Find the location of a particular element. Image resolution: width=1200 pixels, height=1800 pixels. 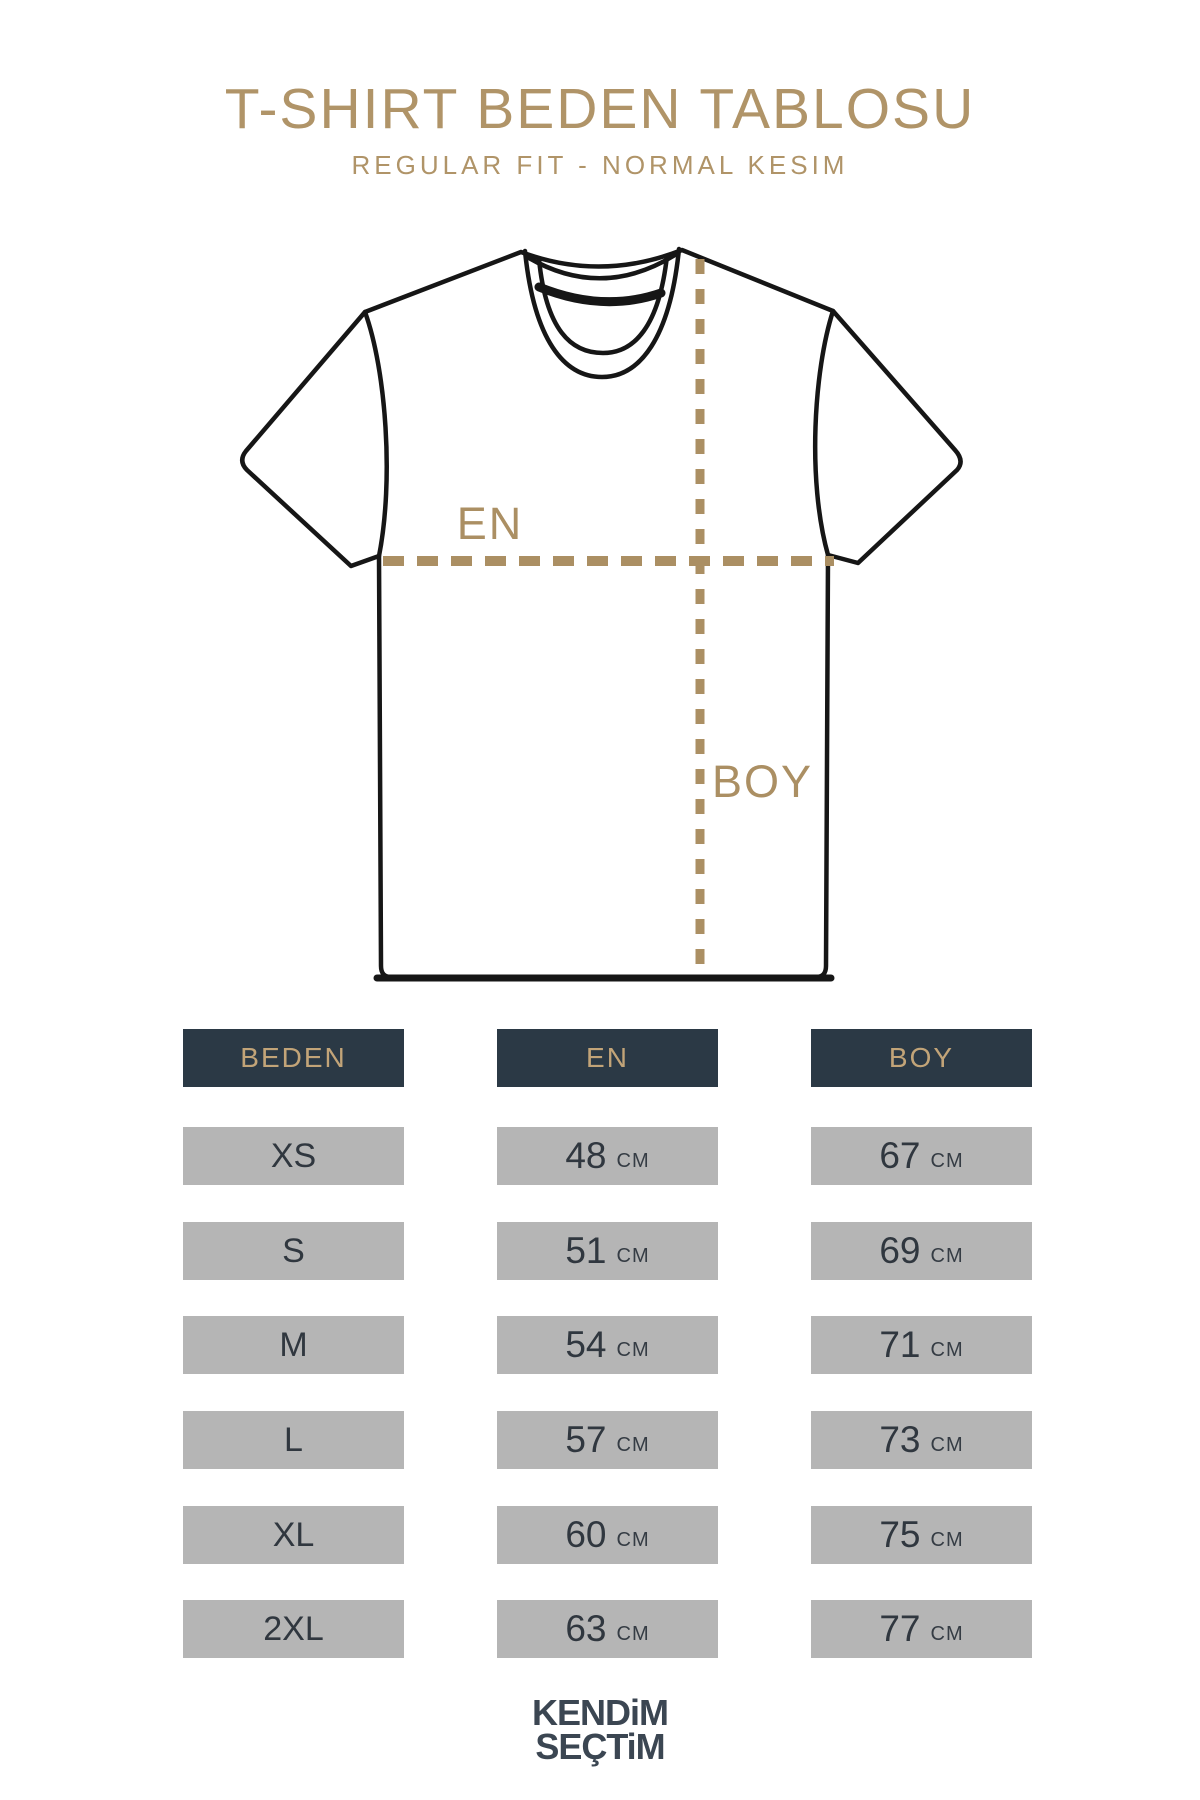

en-cell: 60 CM is located at coordinates (607, 1535).